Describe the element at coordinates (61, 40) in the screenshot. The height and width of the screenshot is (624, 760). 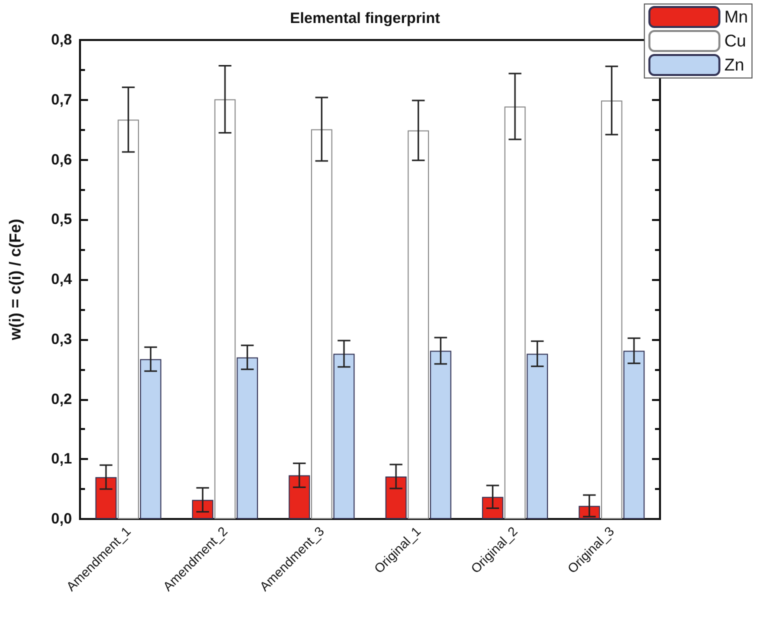
I see `y-tick-label: 0,8` at that location.